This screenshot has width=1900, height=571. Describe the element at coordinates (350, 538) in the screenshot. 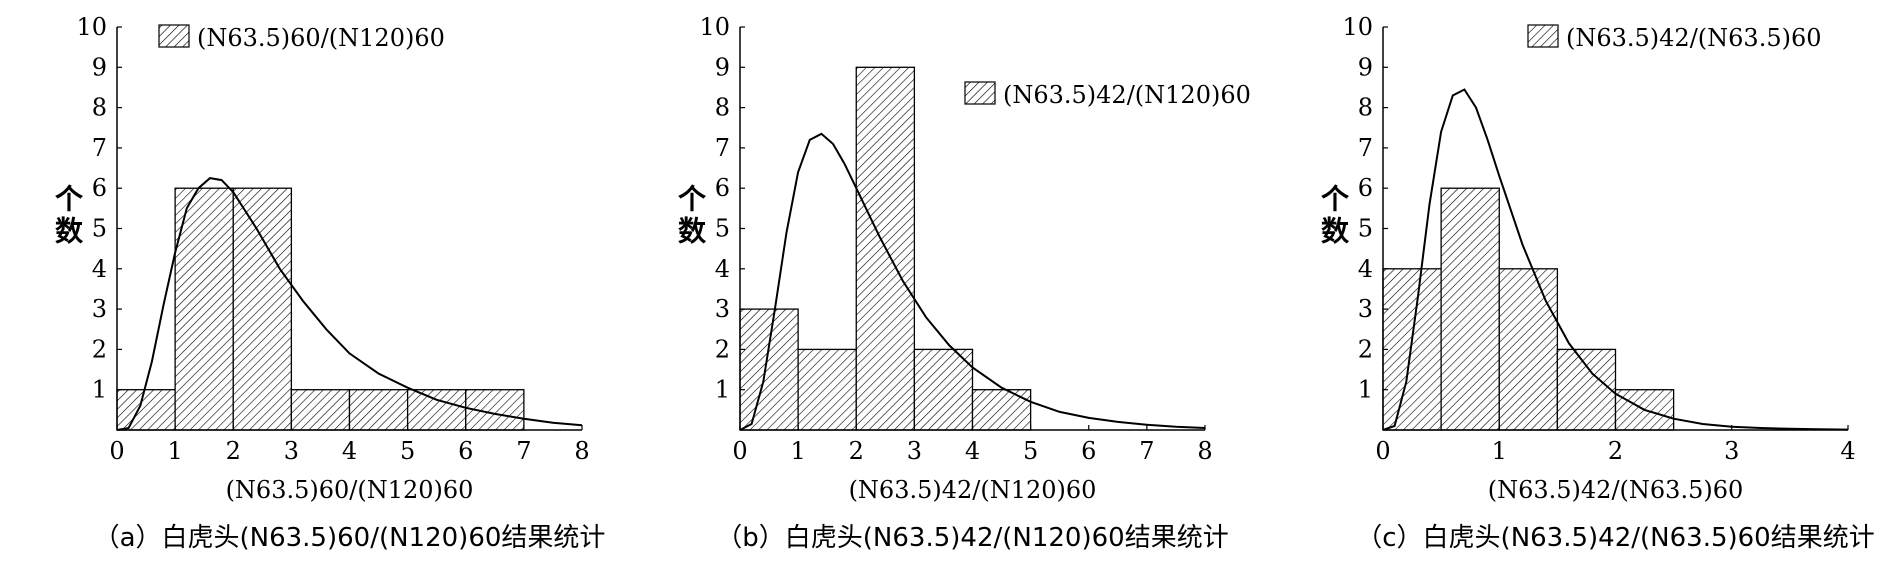

I see `panel-caption: （a）白虎头(N63.5)60/(N120)60结果统计` at that location.